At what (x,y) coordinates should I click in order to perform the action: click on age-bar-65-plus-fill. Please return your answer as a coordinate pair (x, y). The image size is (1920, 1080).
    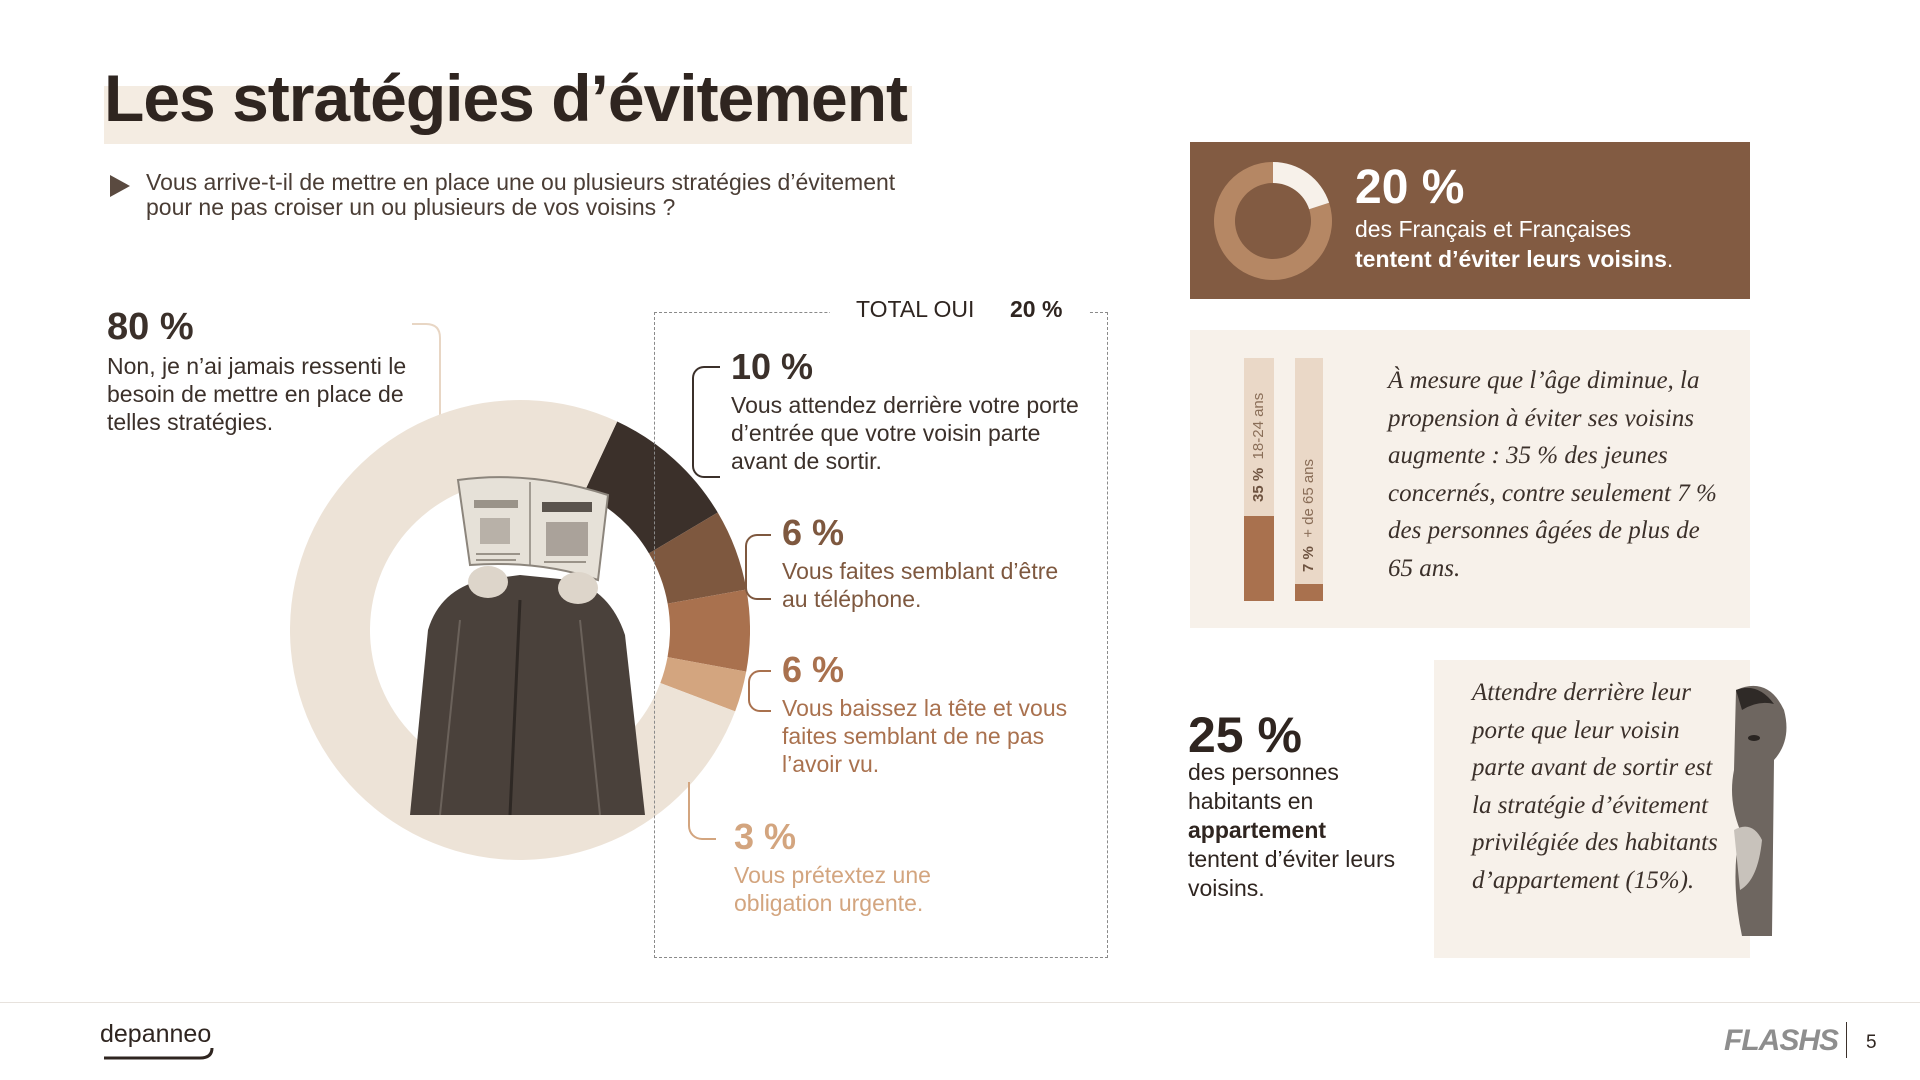
    Looking at the image, I should click on (1309, 592).